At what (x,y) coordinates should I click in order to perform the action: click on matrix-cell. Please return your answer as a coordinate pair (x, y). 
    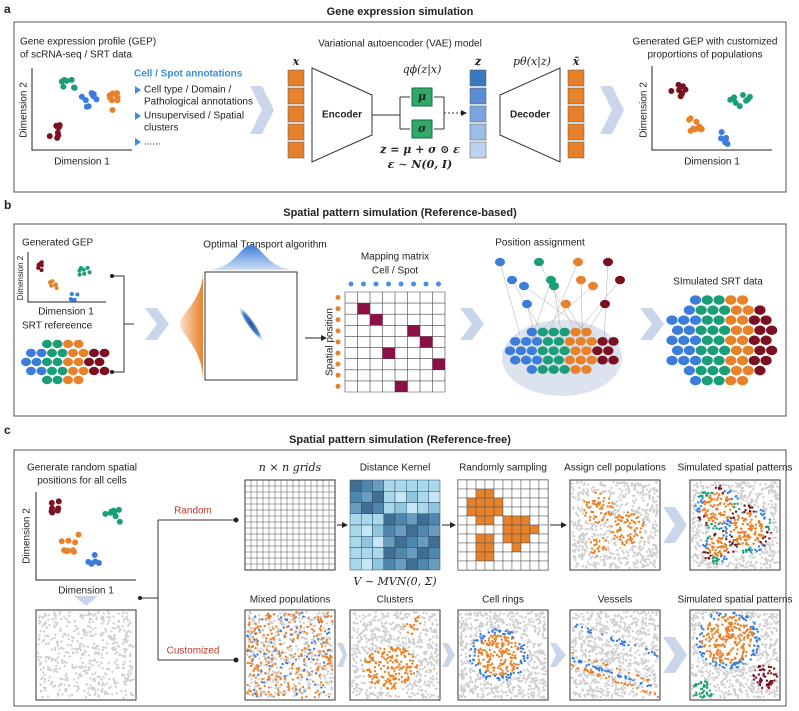
    Looking at the image, I should click on (388, 353).